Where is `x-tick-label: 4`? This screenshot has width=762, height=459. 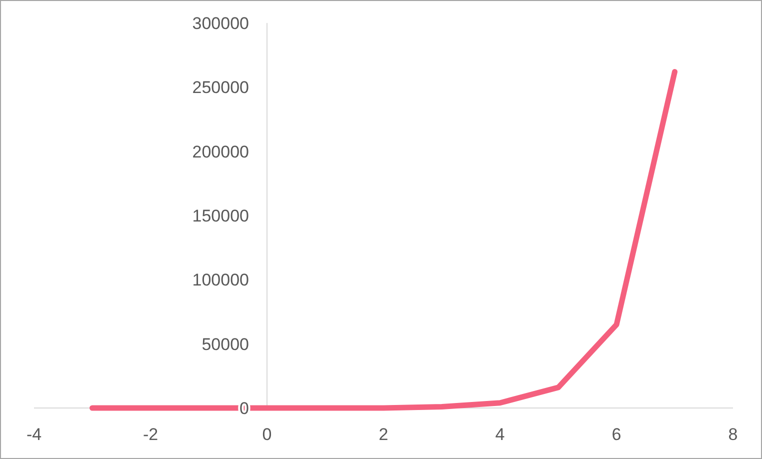 x-tick-label: 4 is located at coordinates (500, 434).